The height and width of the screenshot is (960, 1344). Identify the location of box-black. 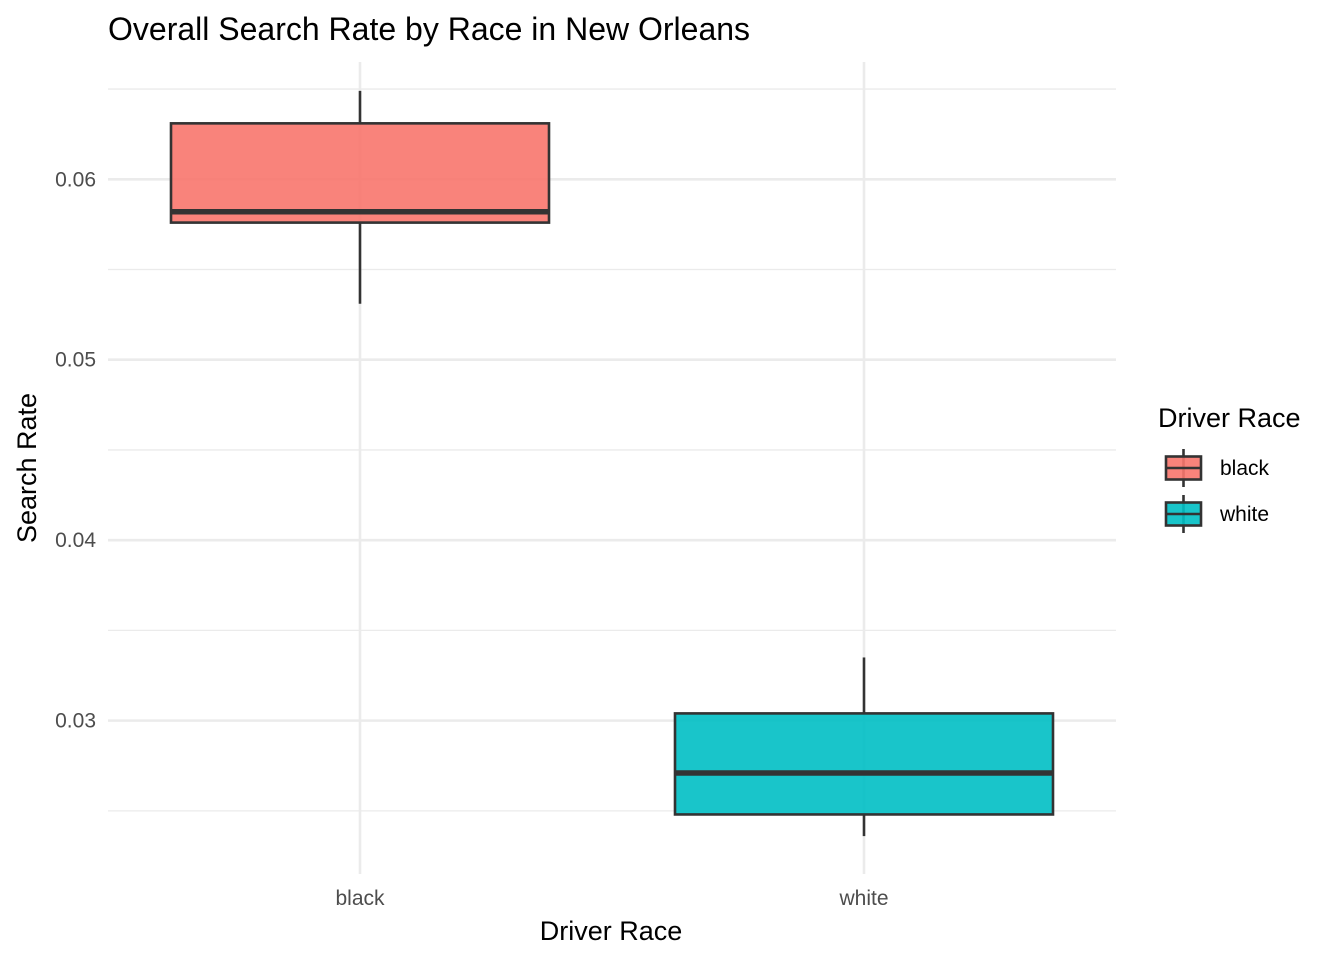
(360, 197).